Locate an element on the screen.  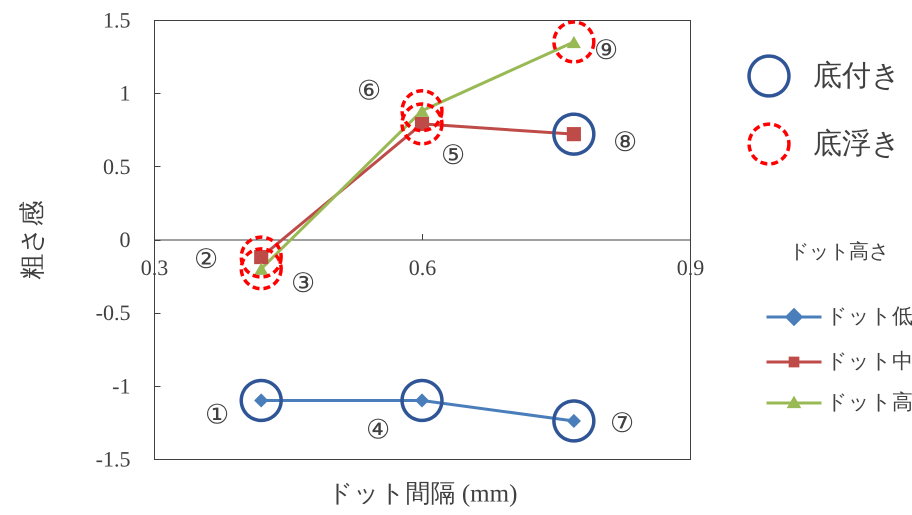
y-tick-label: -1 is located at coordinates (121, 385).